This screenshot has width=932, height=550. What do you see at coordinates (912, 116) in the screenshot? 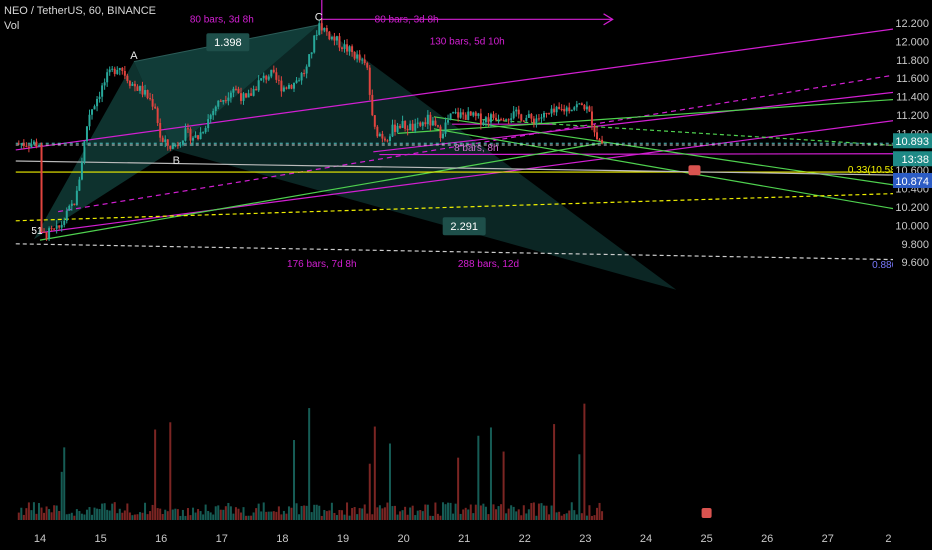
I see `price-tick-label: 11.200` at bounding box center [912, 116].